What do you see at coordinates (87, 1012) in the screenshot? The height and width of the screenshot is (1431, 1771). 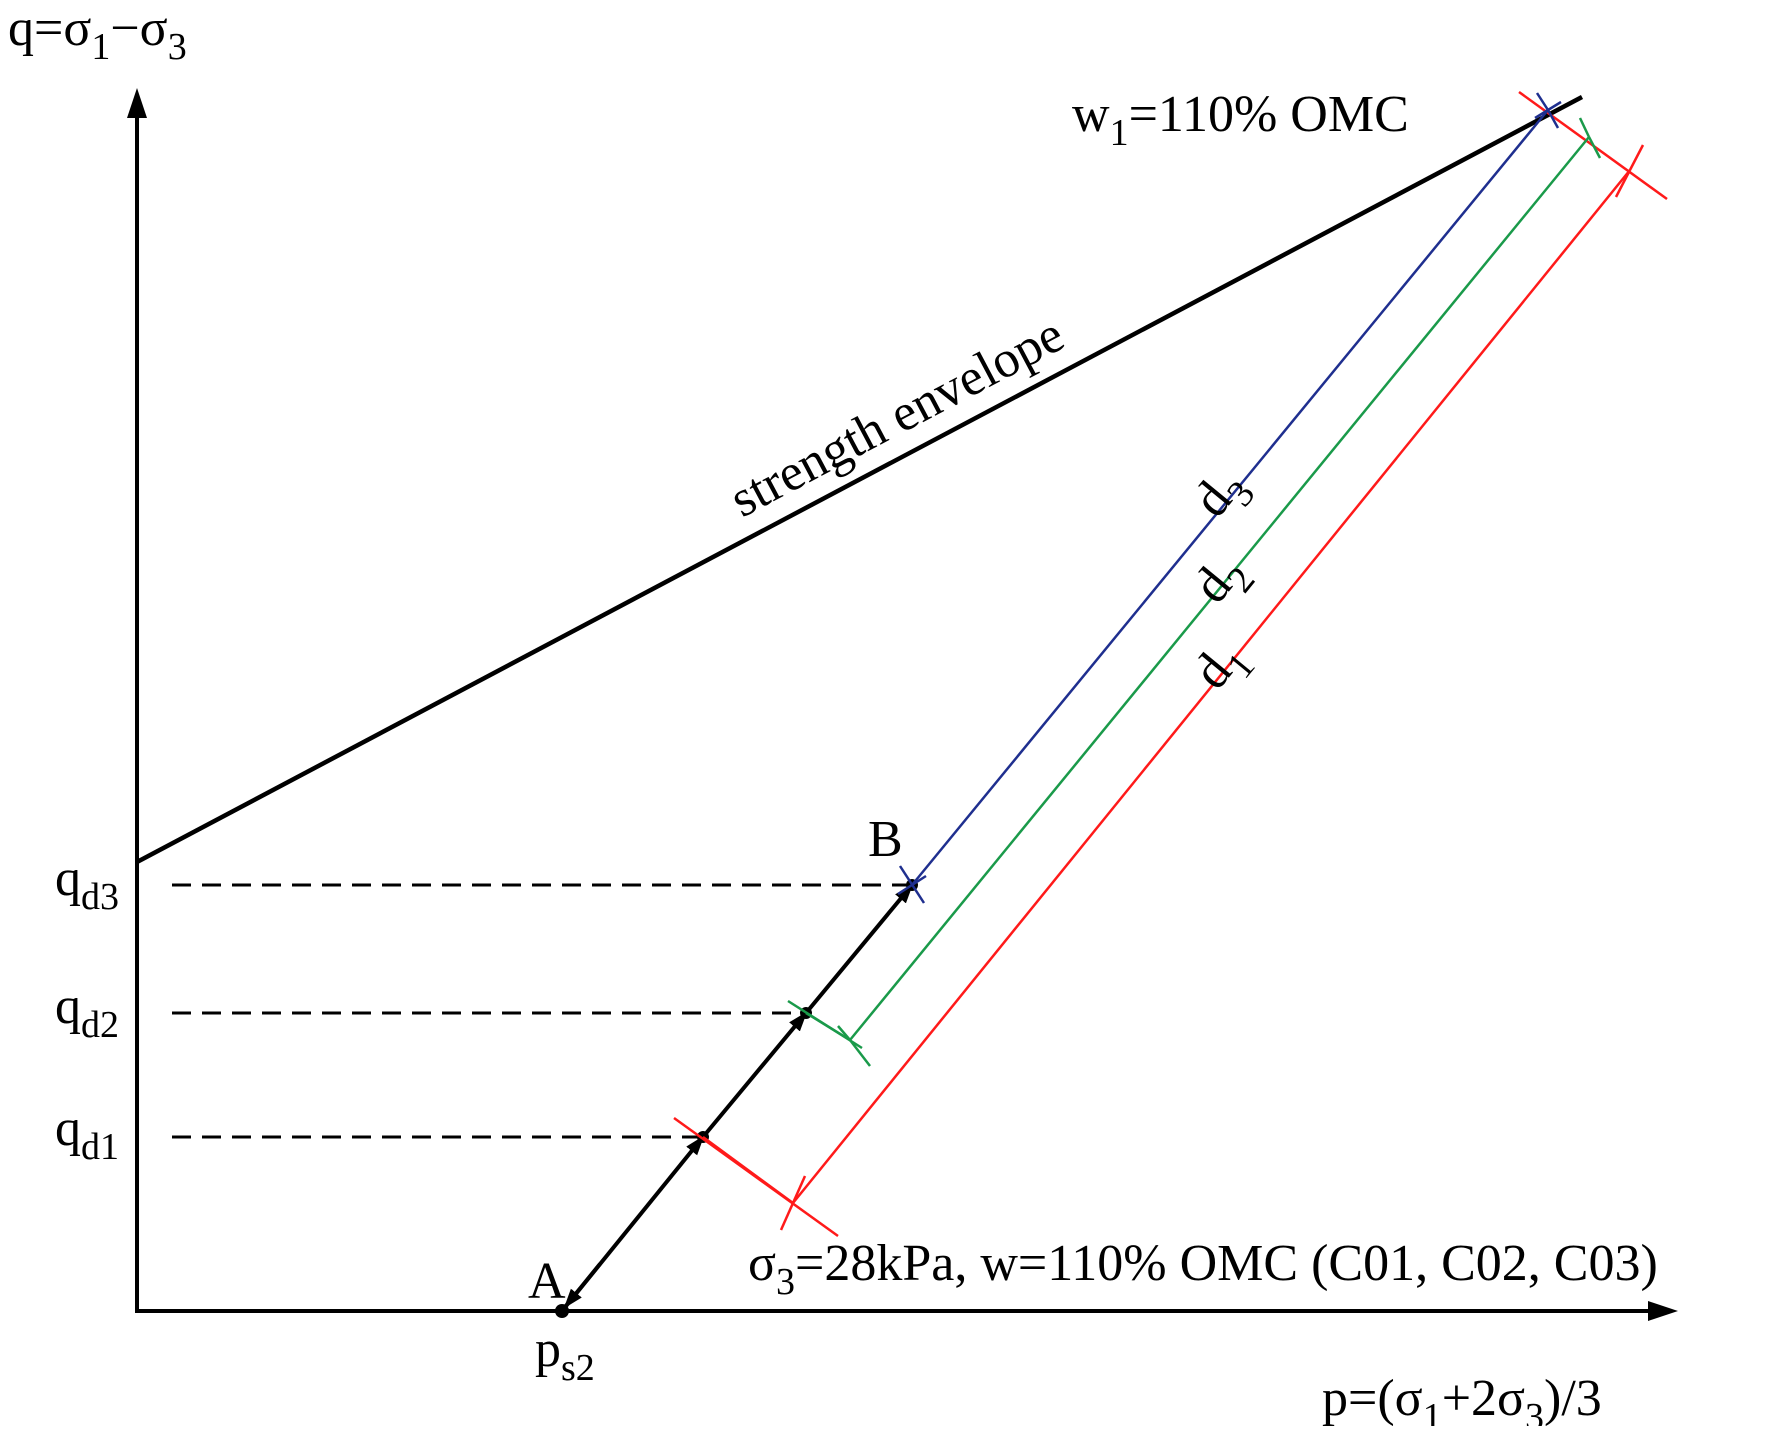 I see `qd2-label: qd2` at bounding box center [87, 1012].